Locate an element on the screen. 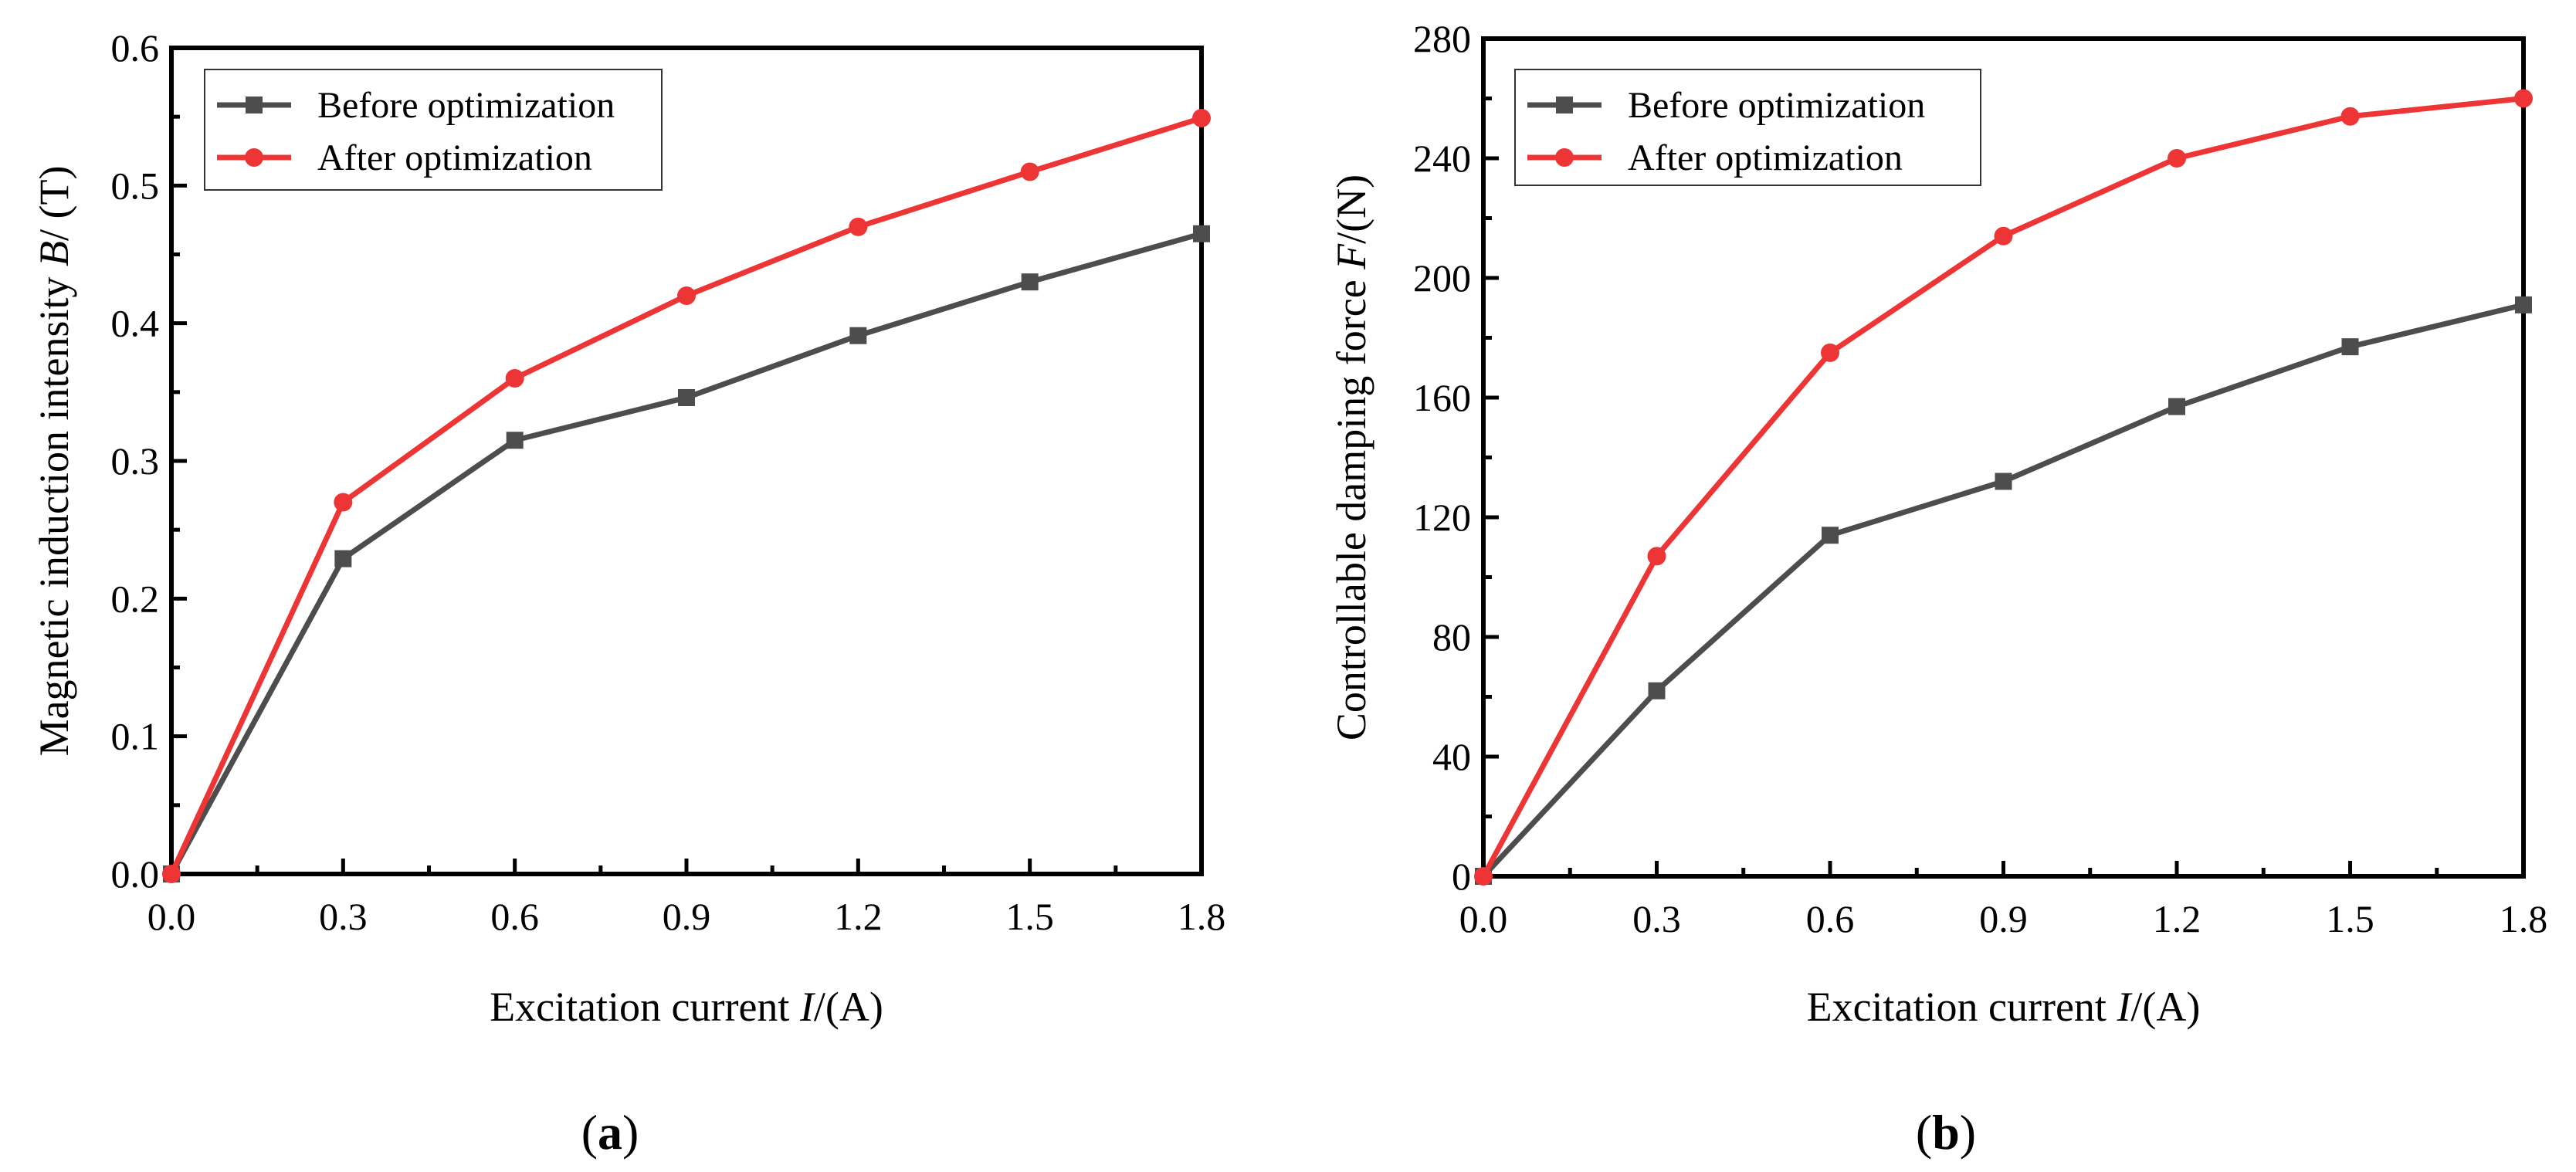 This screenshot has height=1172, width=2576. panel-label: (a) is located at coordinates (610, 1132).